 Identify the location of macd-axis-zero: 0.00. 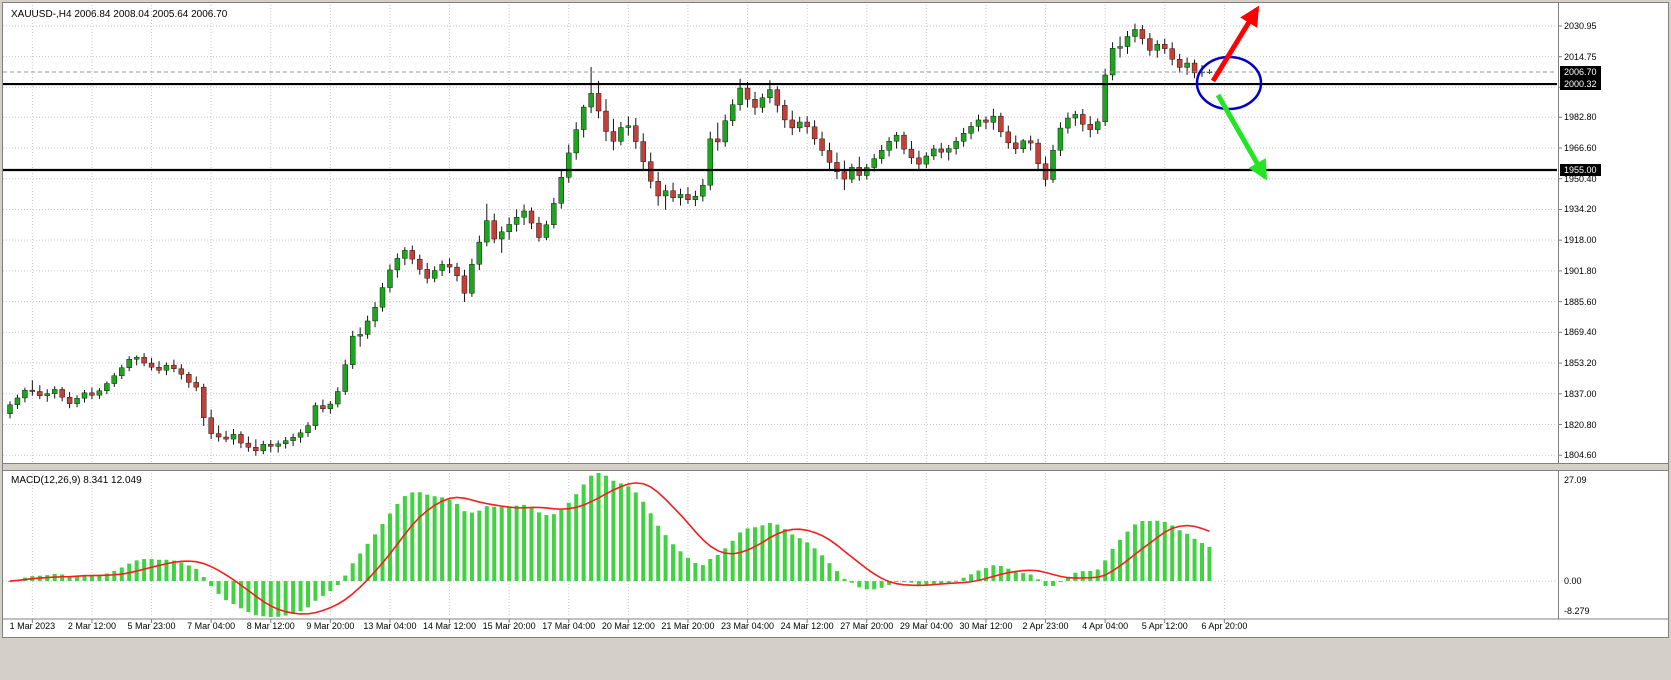
(1573, 581).